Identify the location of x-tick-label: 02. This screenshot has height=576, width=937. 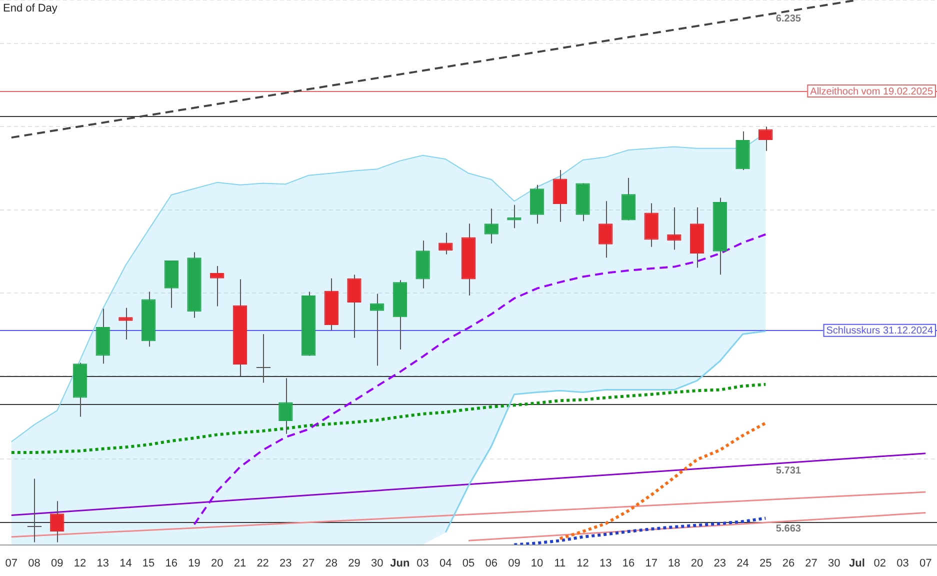
(880, 563).